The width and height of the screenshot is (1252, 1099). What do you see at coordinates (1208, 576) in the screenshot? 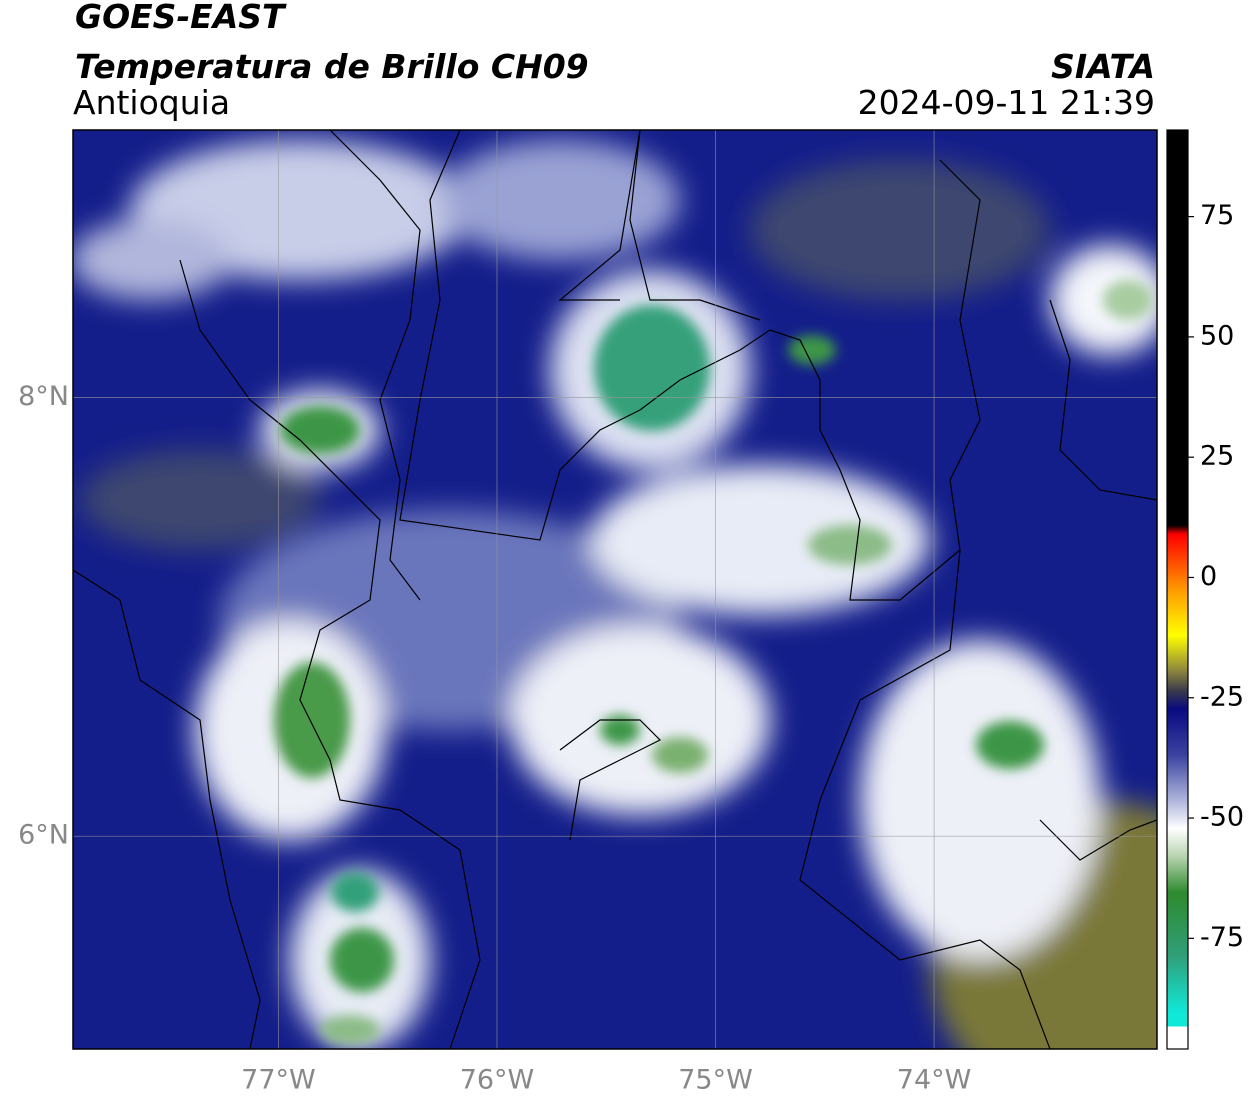
I see `colorbar-tick-label: 0` at bounding box center [1208, 576].